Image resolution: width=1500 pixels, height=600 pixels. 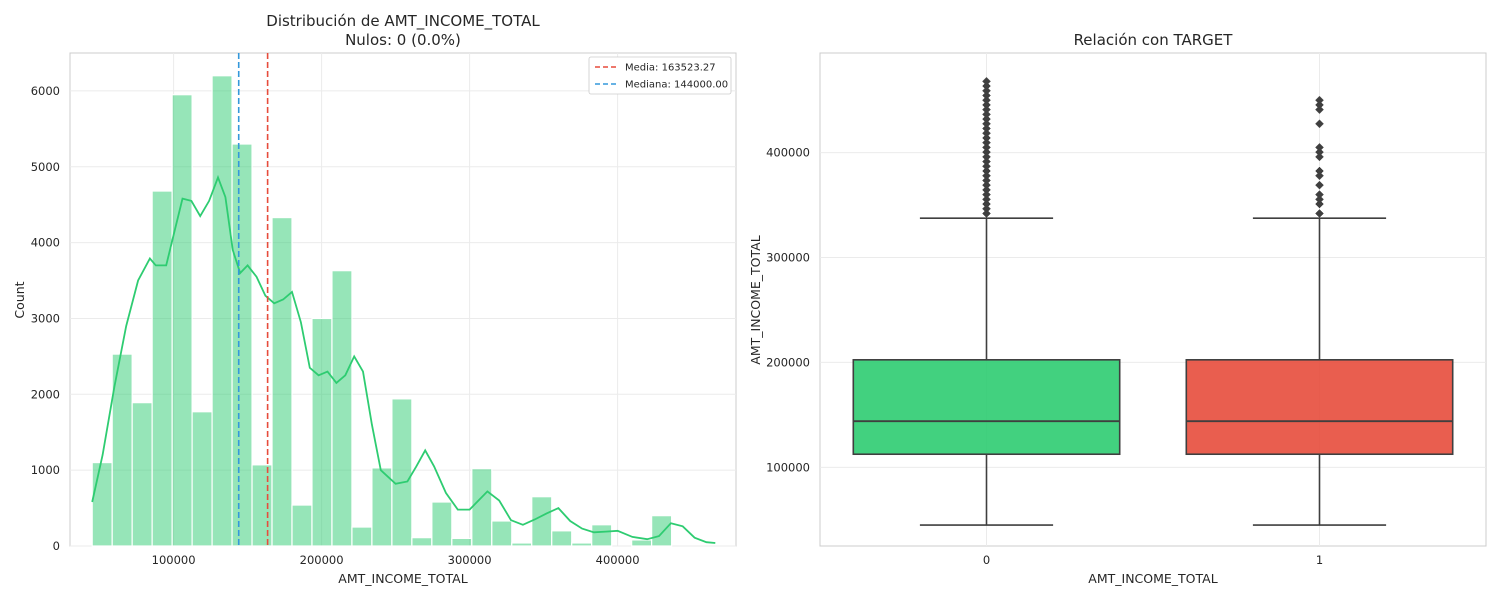 What do you see at coordinates (45, 470) in the screenshot?
I see `y-tick-label: 1000` at bounding box center [45, 470].